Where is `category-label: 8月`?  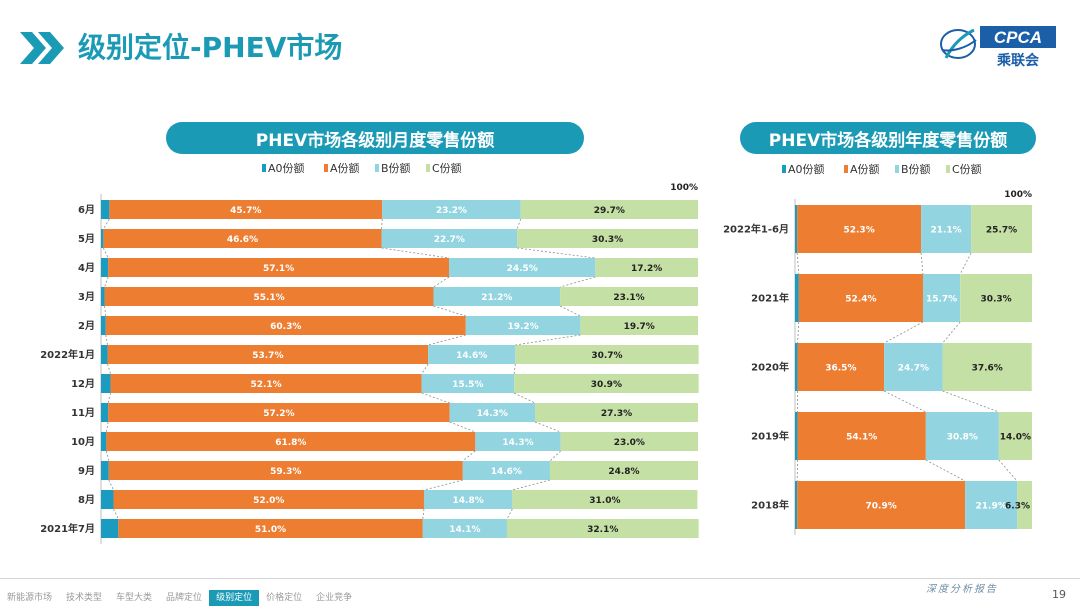
category-label: 8月 is located at coordinates (86, 500).